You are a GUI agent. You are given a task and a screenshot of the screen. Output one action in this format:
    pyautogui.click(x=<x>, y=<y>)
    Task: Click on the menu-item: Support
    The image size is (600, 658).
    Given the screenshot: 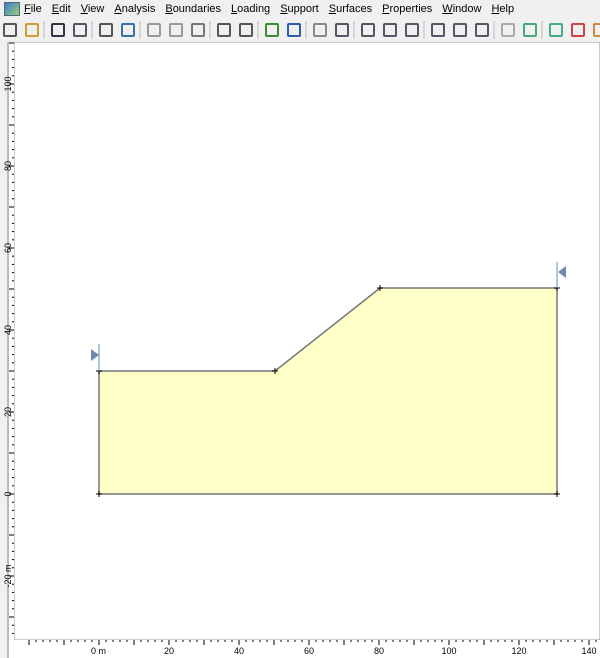 What is the action you would take?
    pyautogui.click(x=299, y=9)
    